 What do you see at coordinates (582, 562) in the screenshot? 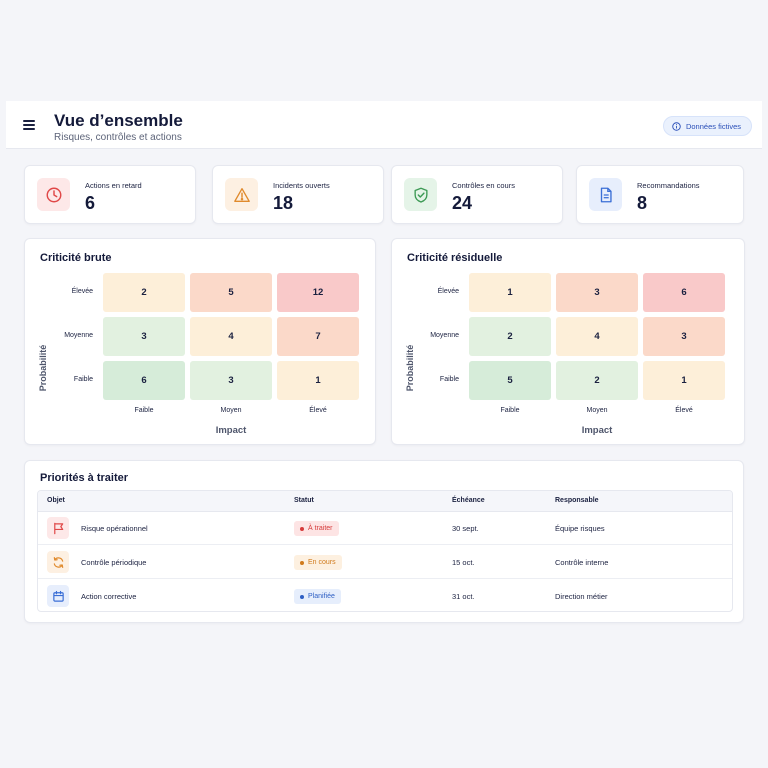
I see `row-owner: Contrôle interne` at bounding box center [582, 562].